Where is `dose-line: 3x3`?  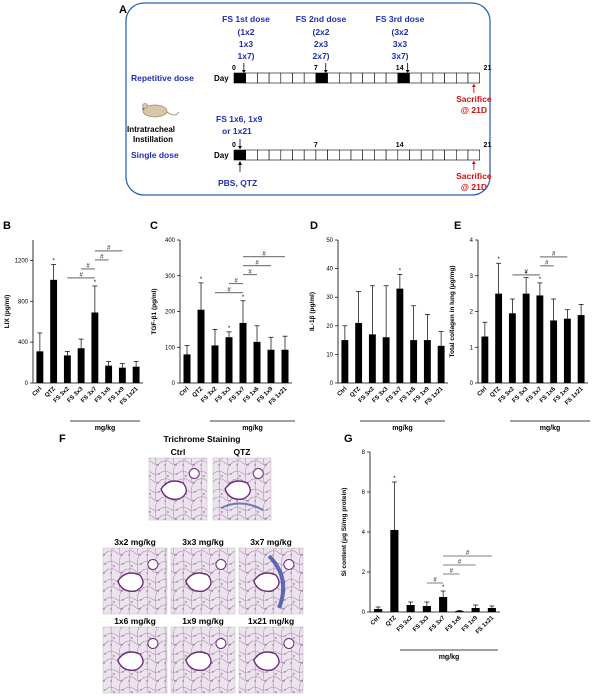 dose-line: 3x3 is located at coordinates (400, 44).